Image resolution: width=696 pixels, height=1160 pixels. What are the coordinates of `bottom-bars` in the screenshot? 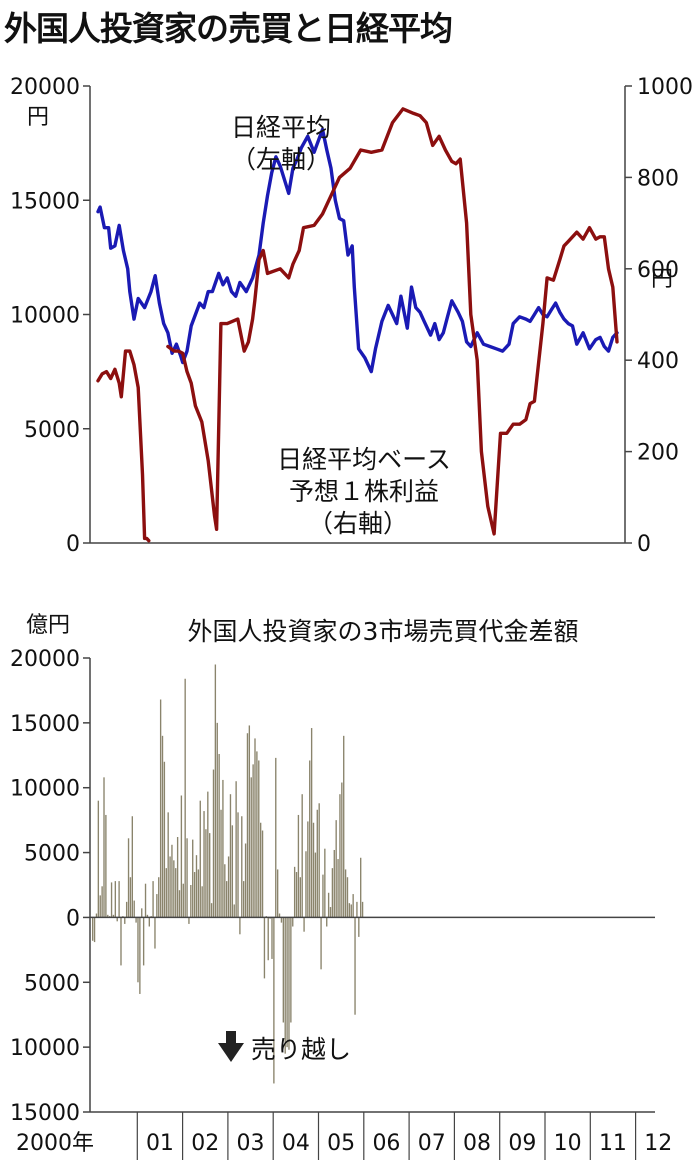 It's located at (228, 874).